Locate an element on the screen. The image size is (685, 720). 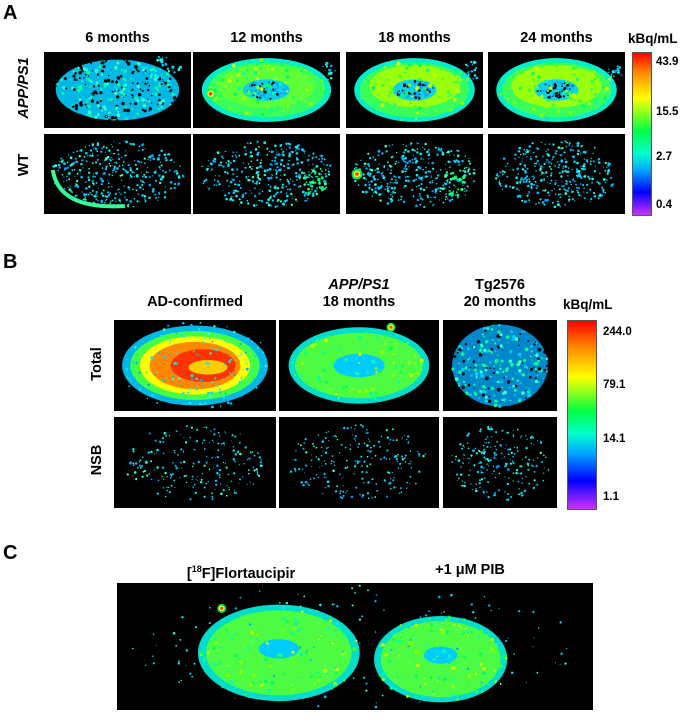
panel-c-label-flortaucipir: [18F]Flortaucipir is located at coordinates (241, 572).